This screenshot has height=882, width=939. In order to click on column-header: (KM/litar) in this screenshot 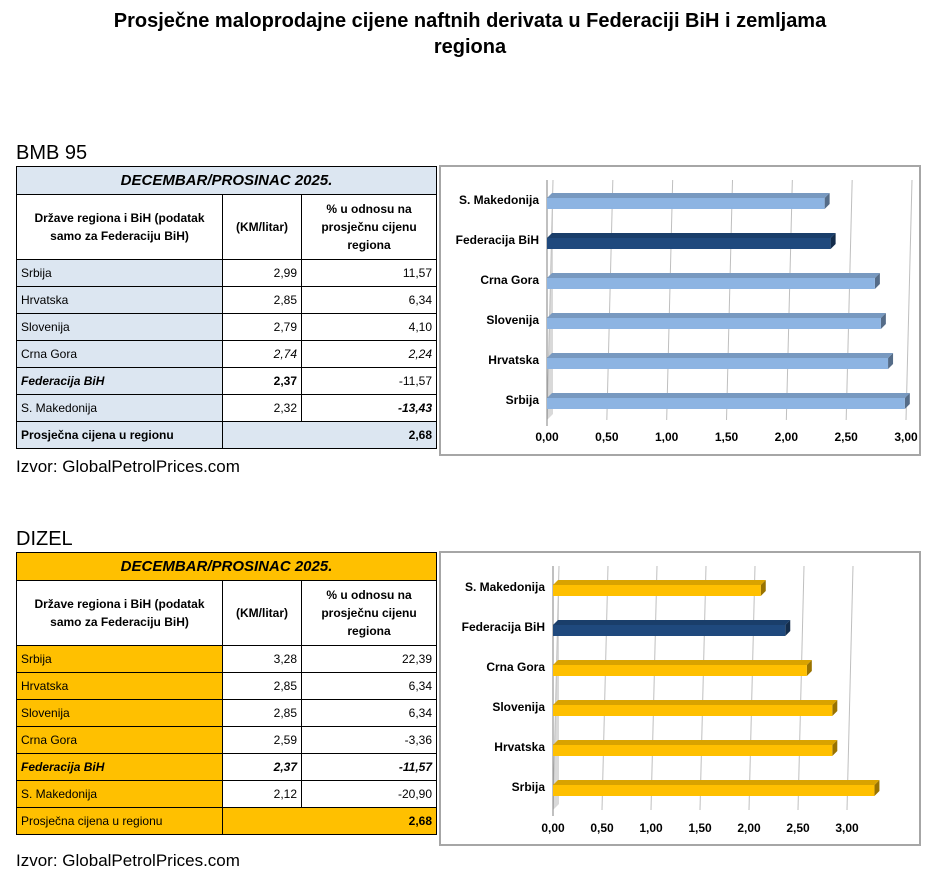, I will do `click(262, 613)`.